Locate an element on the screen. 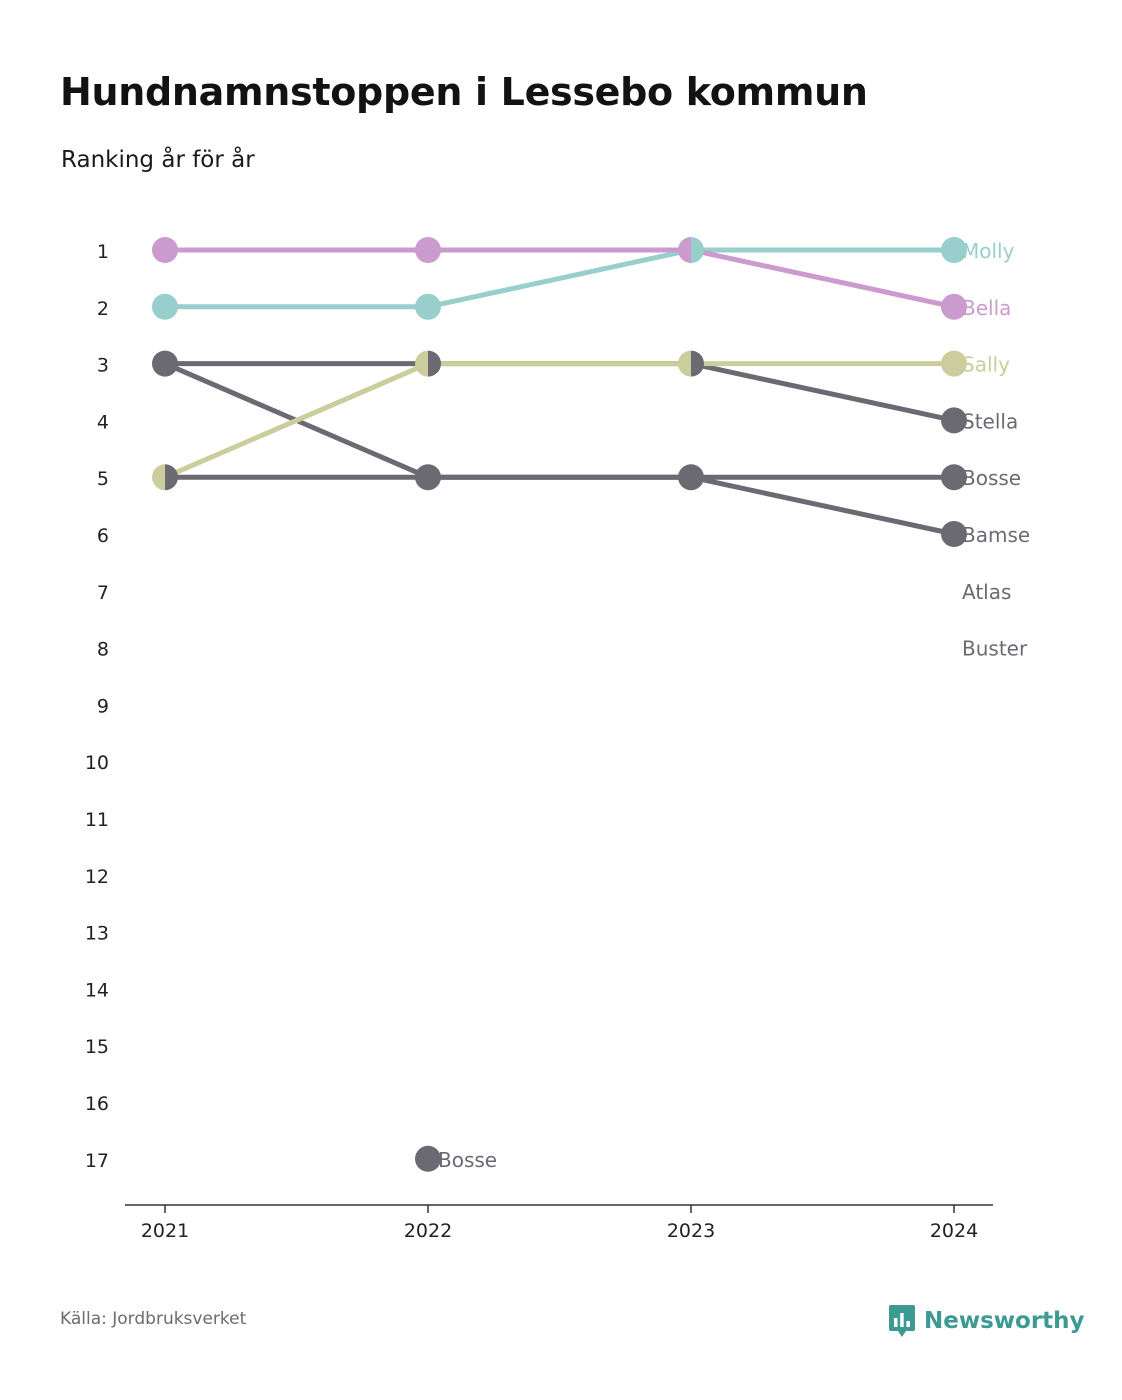  point-2022-rank-3-left-half is located at coordinates (421, 363).